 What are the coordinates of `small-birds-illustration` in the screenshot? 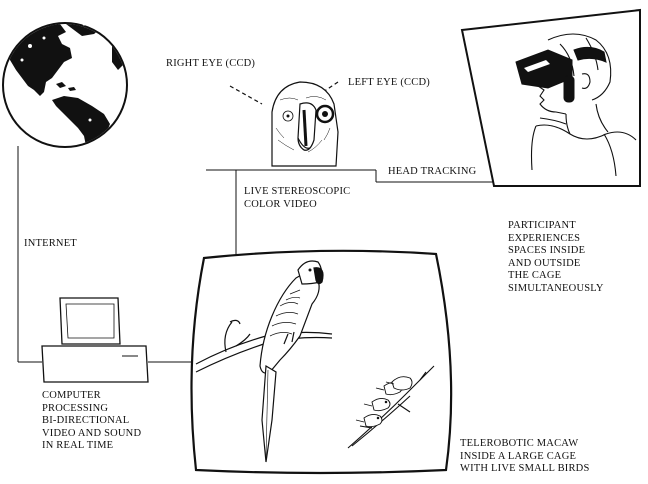 It's located at (384, 402).